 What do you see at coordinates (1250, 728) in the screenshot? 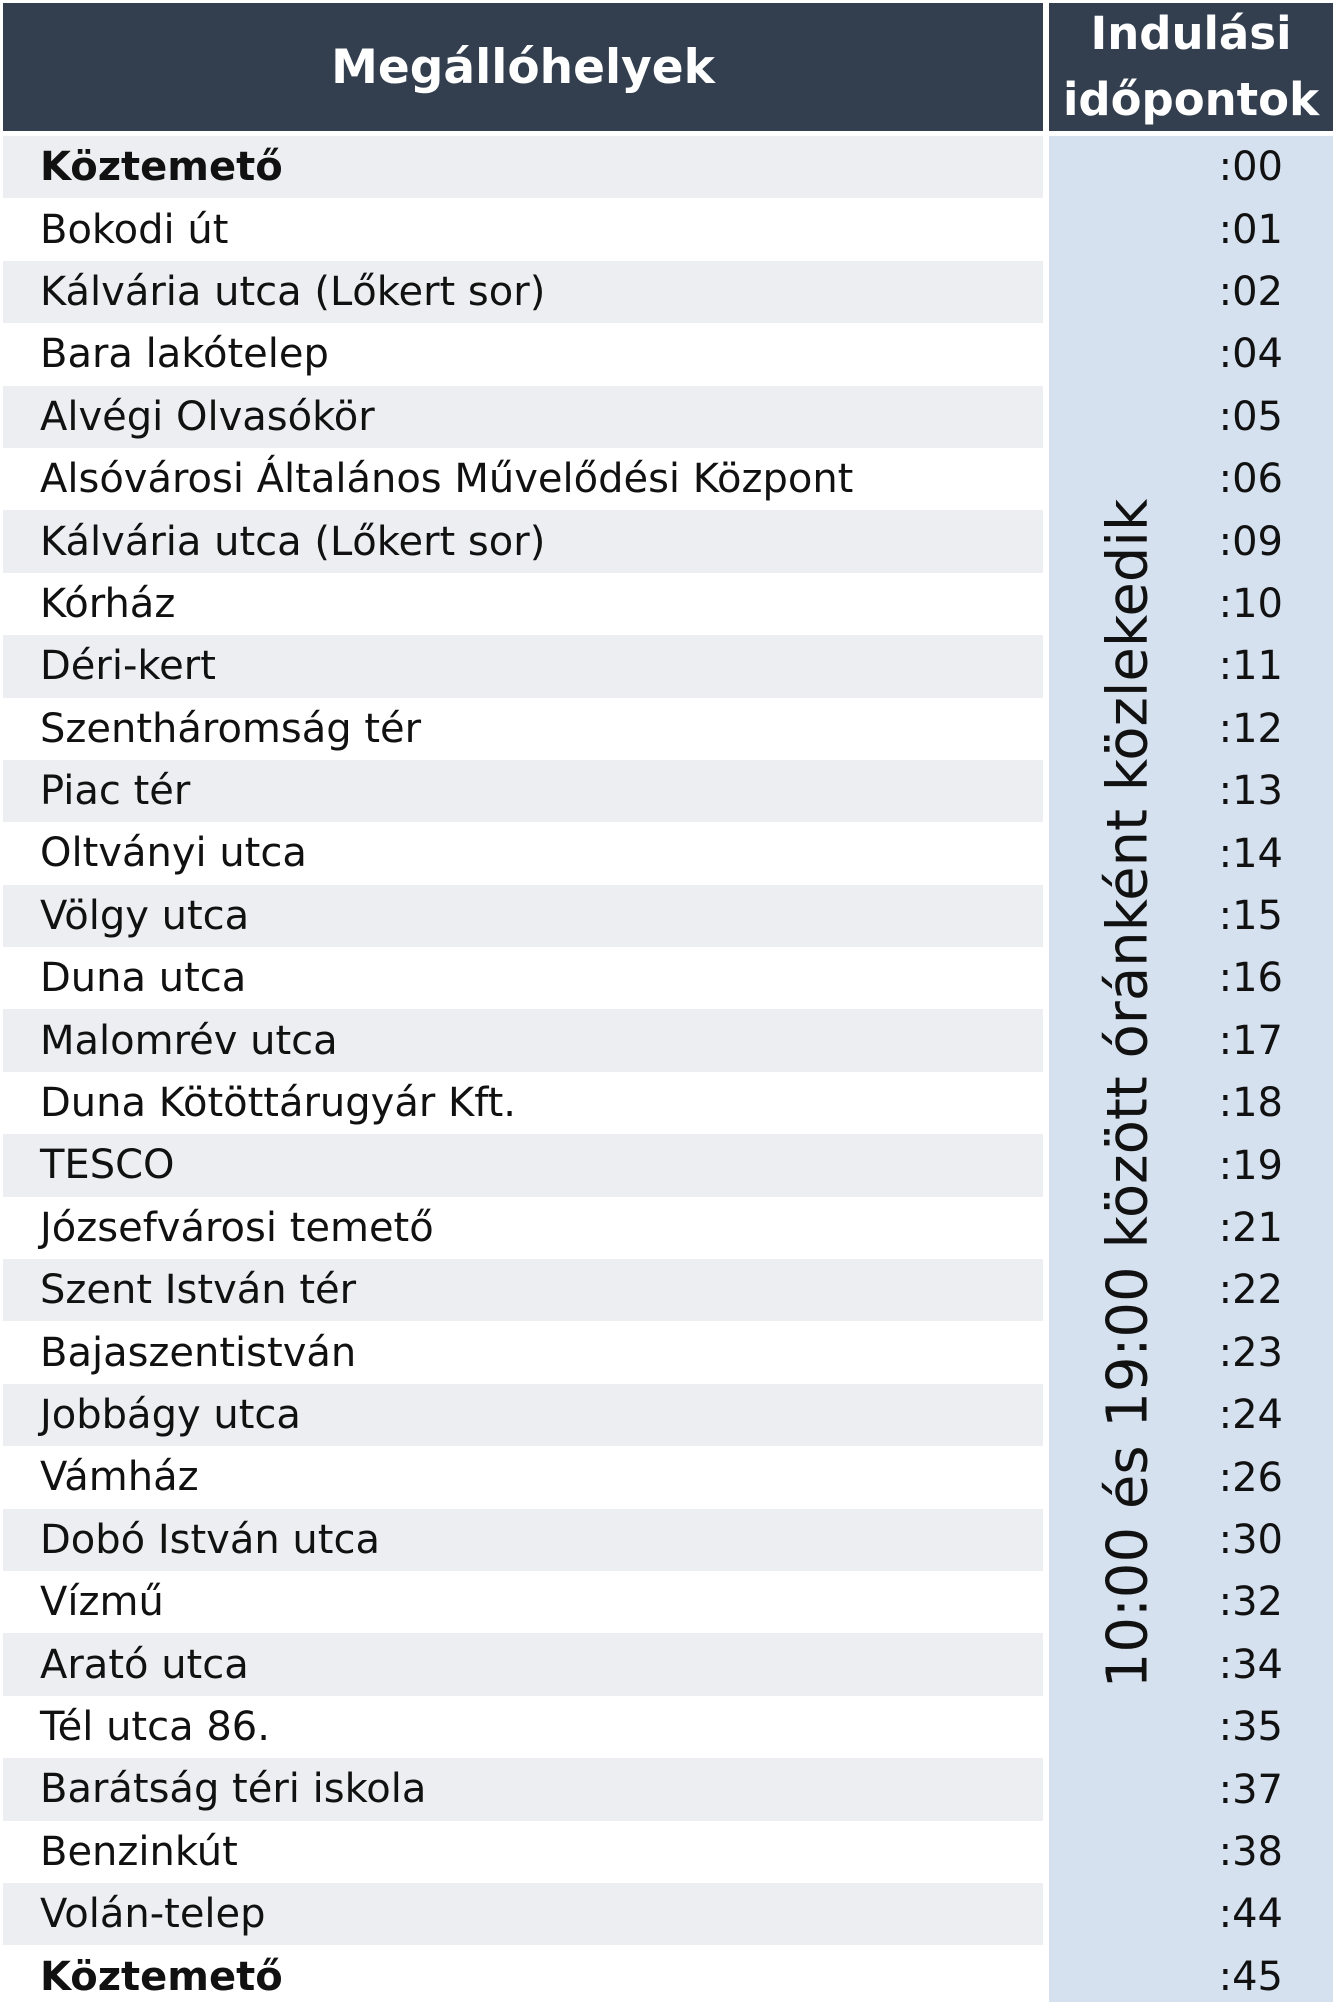
I see `departure-time: :12` at bounding box center [1250, 728].